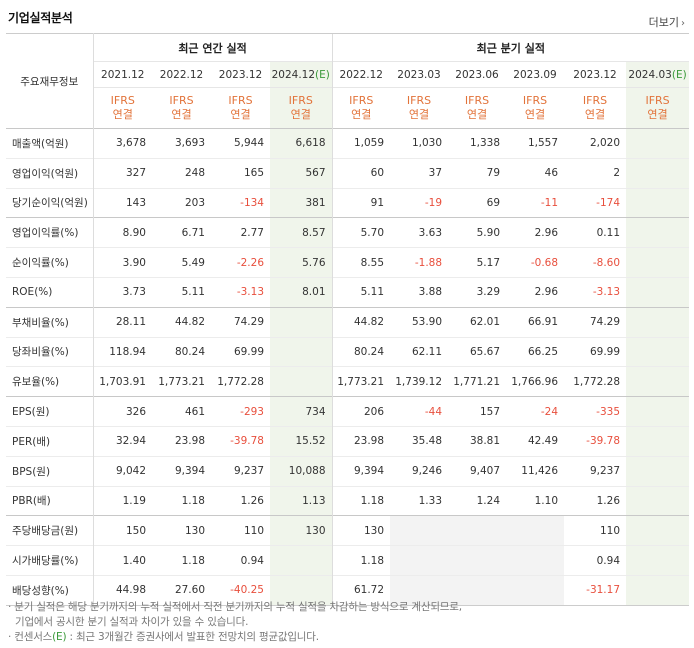 The width and height of the screenshot is (694, 648). I want to click on table-cell: 8.55, so click(361, 262).